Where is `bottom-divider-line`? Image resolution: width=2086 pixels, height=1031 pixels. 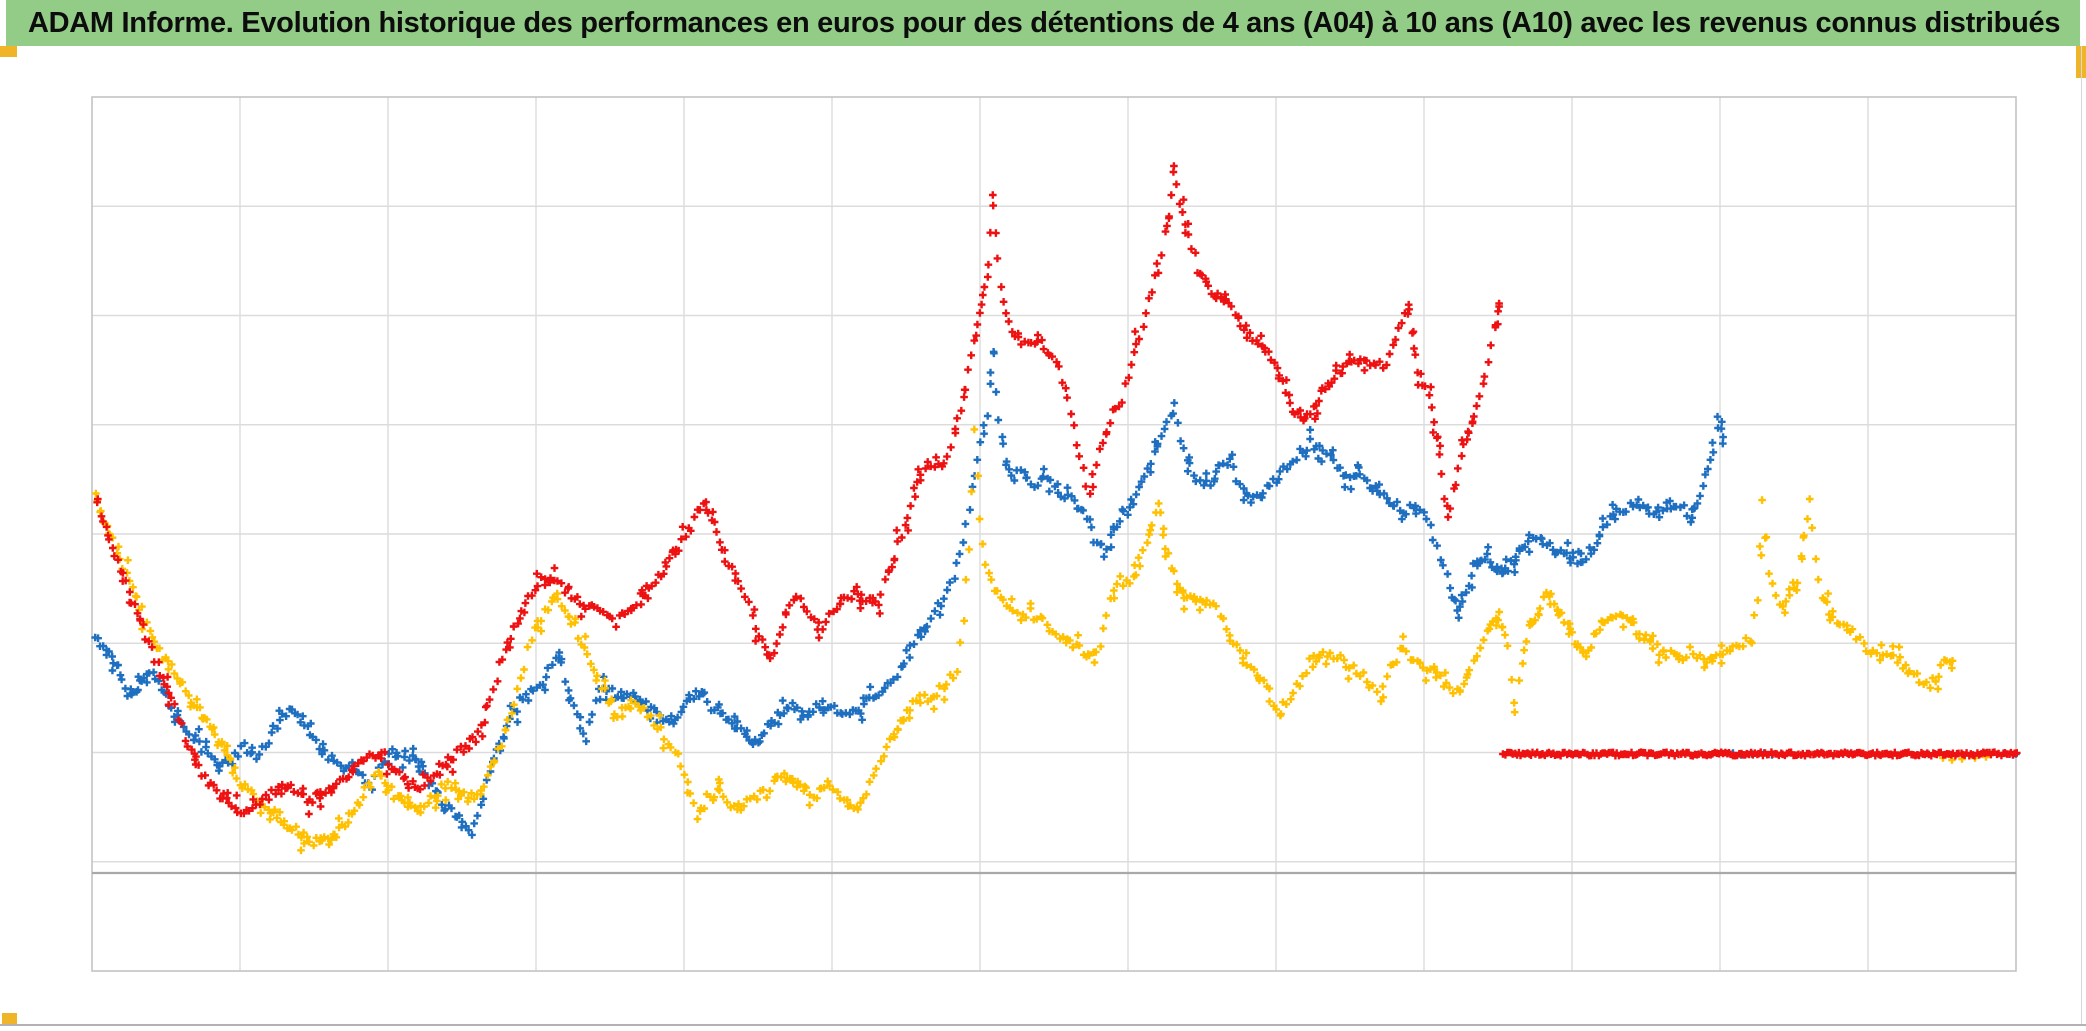
bottom-divider-line is located at coordinates (1043, 1025).